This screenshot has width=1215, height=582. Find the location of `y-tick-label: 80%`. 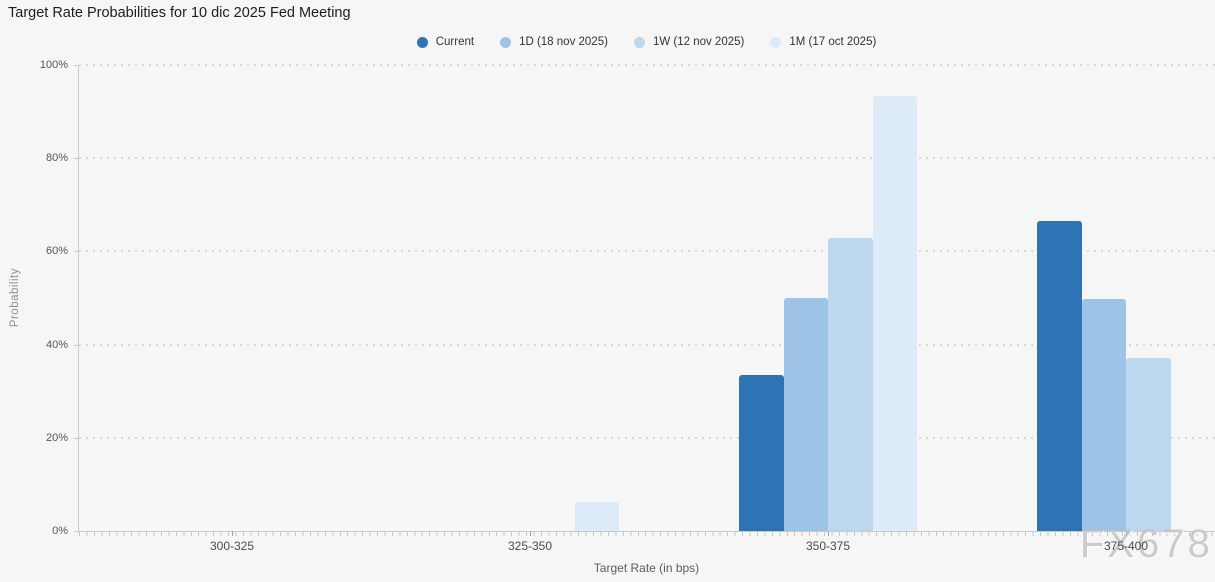

y-tick-label: 80% is located at coordinates (56, 158).